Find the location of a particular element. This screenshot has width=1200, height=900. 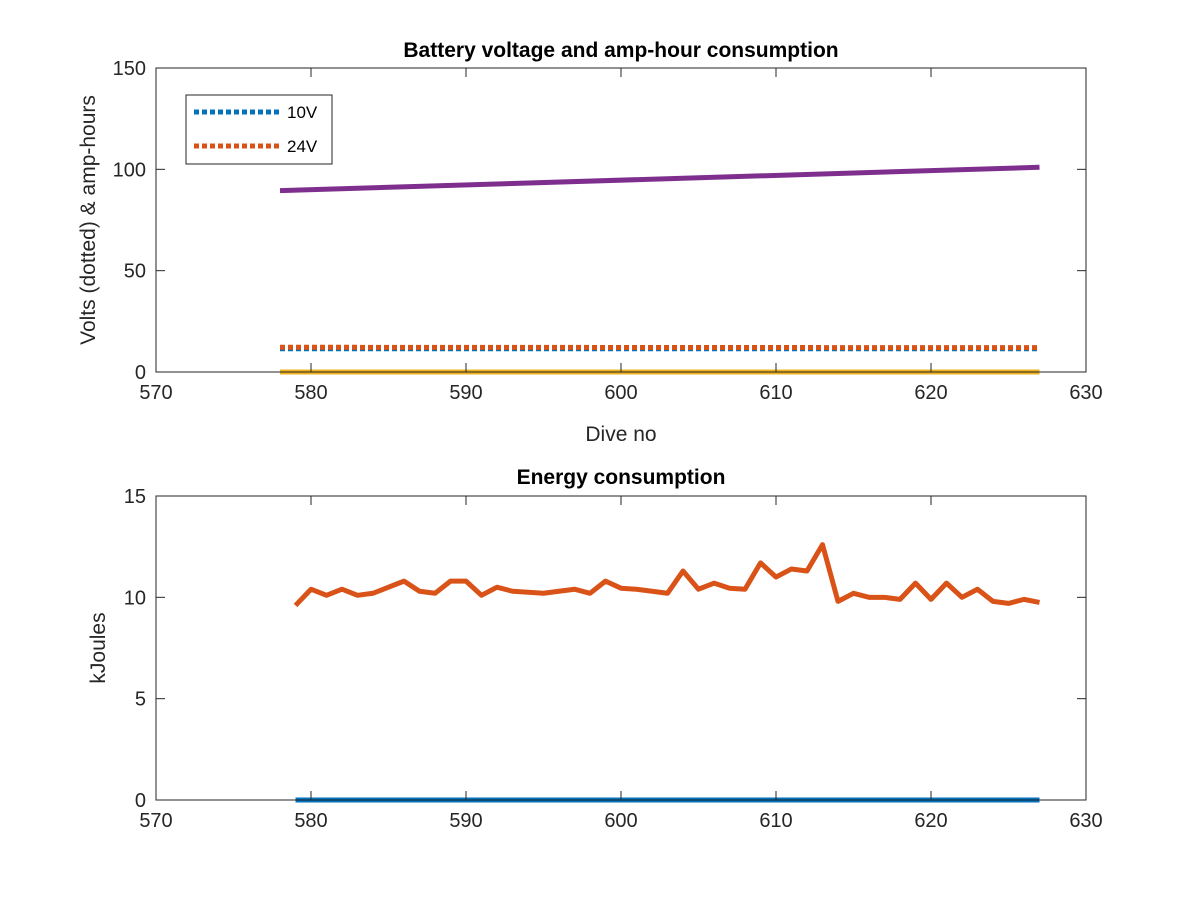

energy-xtick-label: 580 is located at coordinates (310, 821).